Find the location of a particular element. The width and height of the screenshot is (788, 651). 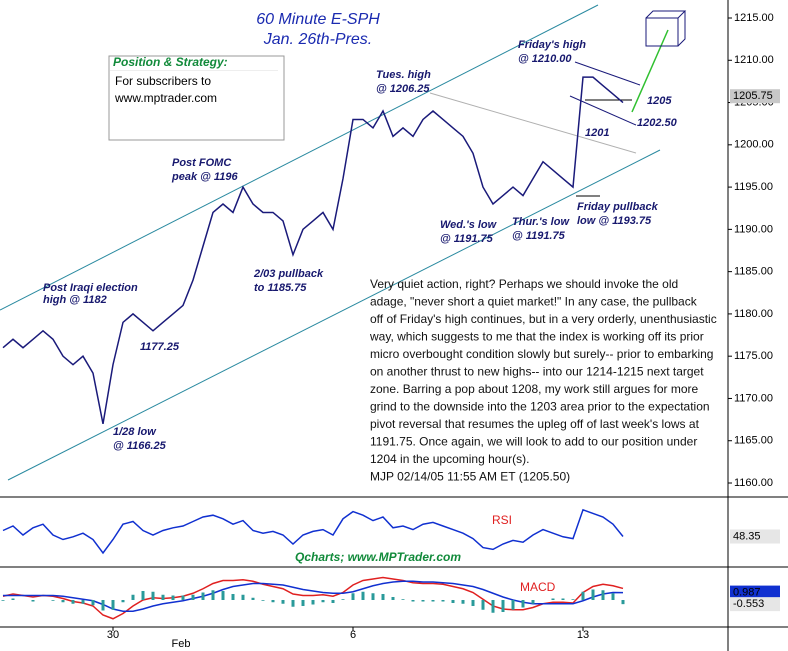

chart-title: 60 Minute E-SPH is located at coordinates (318, 19).